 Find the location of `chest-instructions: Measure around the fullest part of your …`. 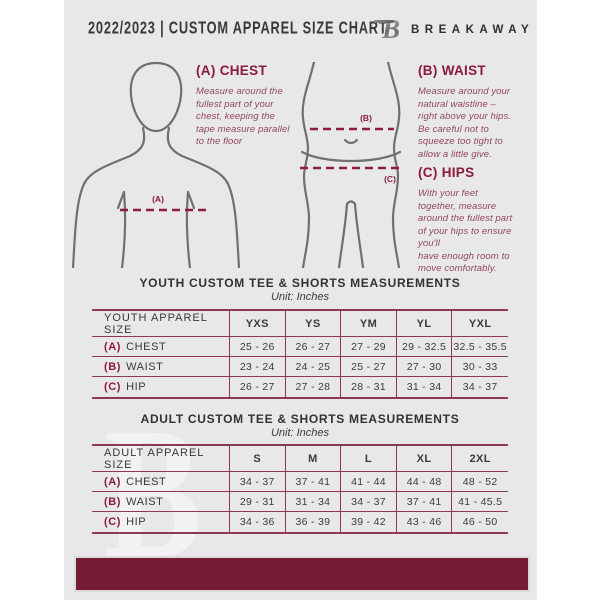

chest-instructions: Measure around the fullest part of your … is located at coordinates (243, 116).